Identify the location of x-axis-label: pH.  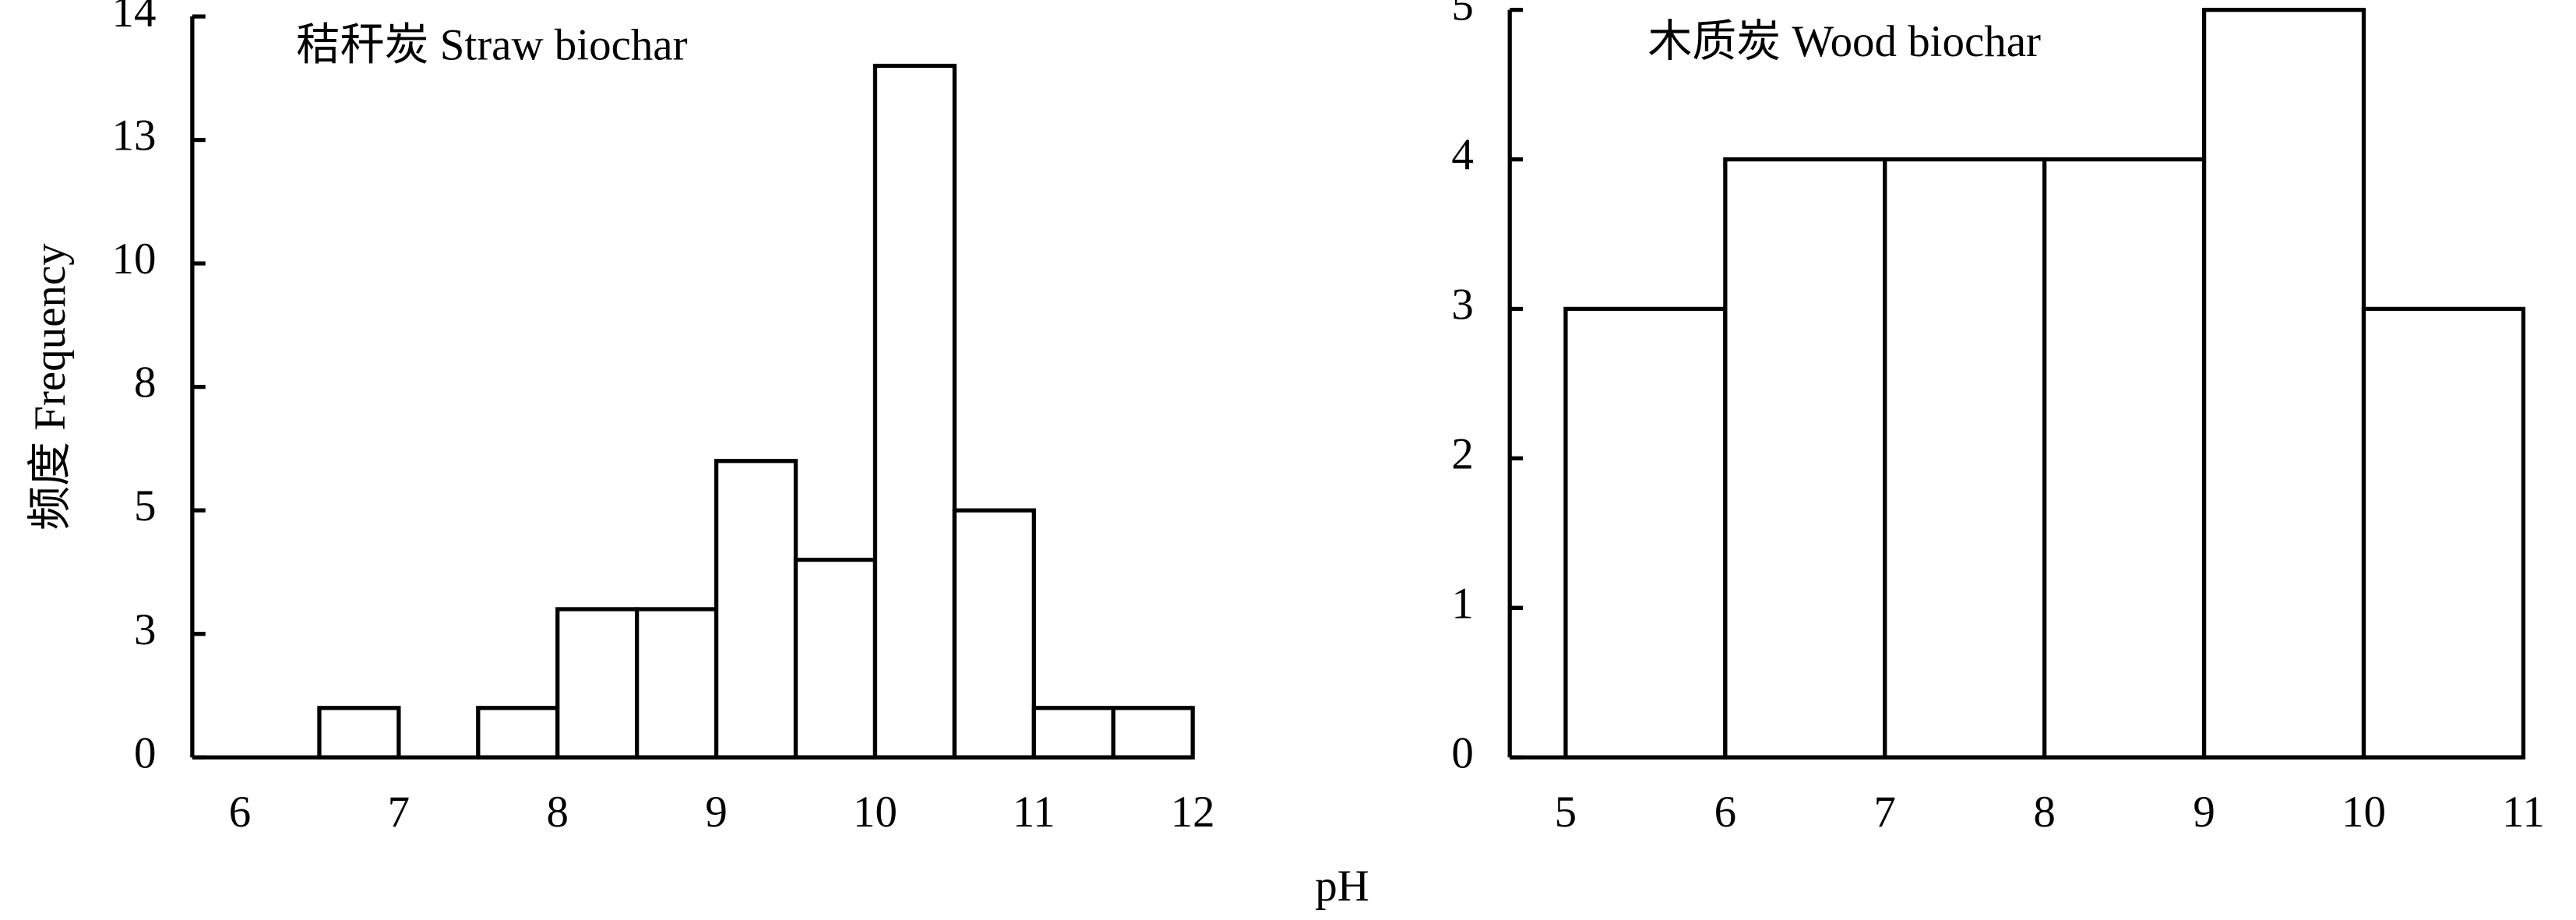
(1342, 886).